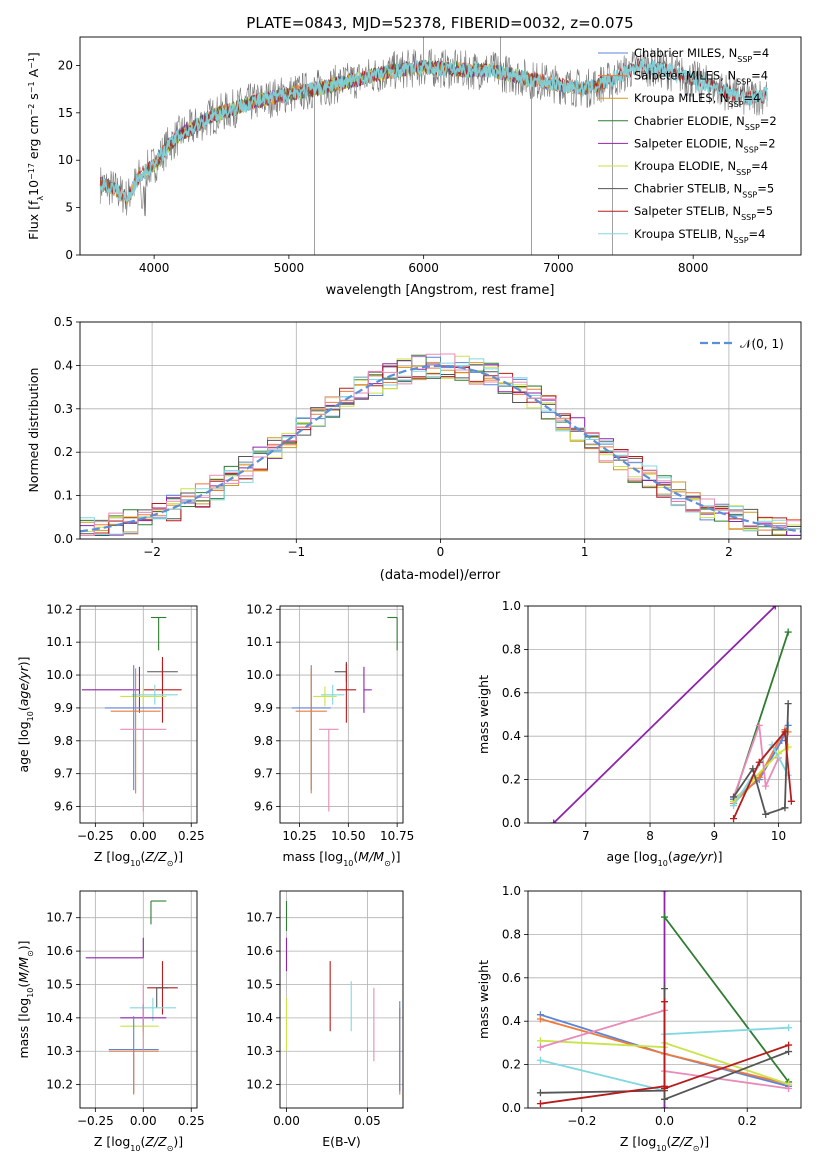 The image size is (819, 1170). Describe the element at coordinates (767, 143) in the screenshot. I see `legend-entry-part: =2` at that location.